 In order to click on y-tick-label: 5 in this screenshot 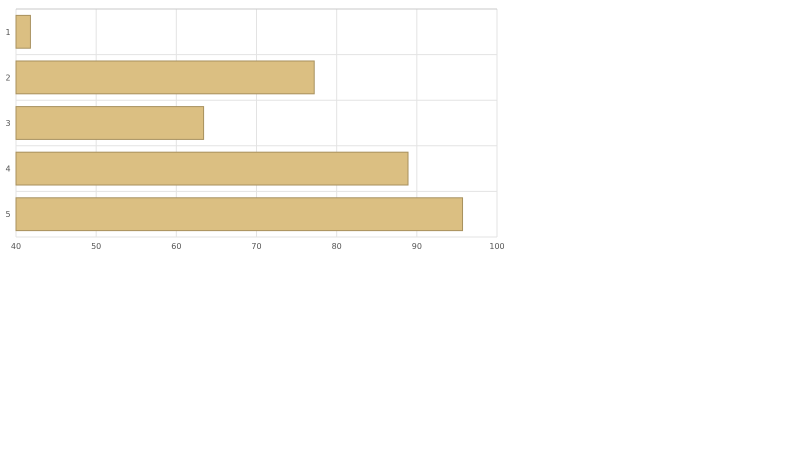, I will do `click(7, 214)`.